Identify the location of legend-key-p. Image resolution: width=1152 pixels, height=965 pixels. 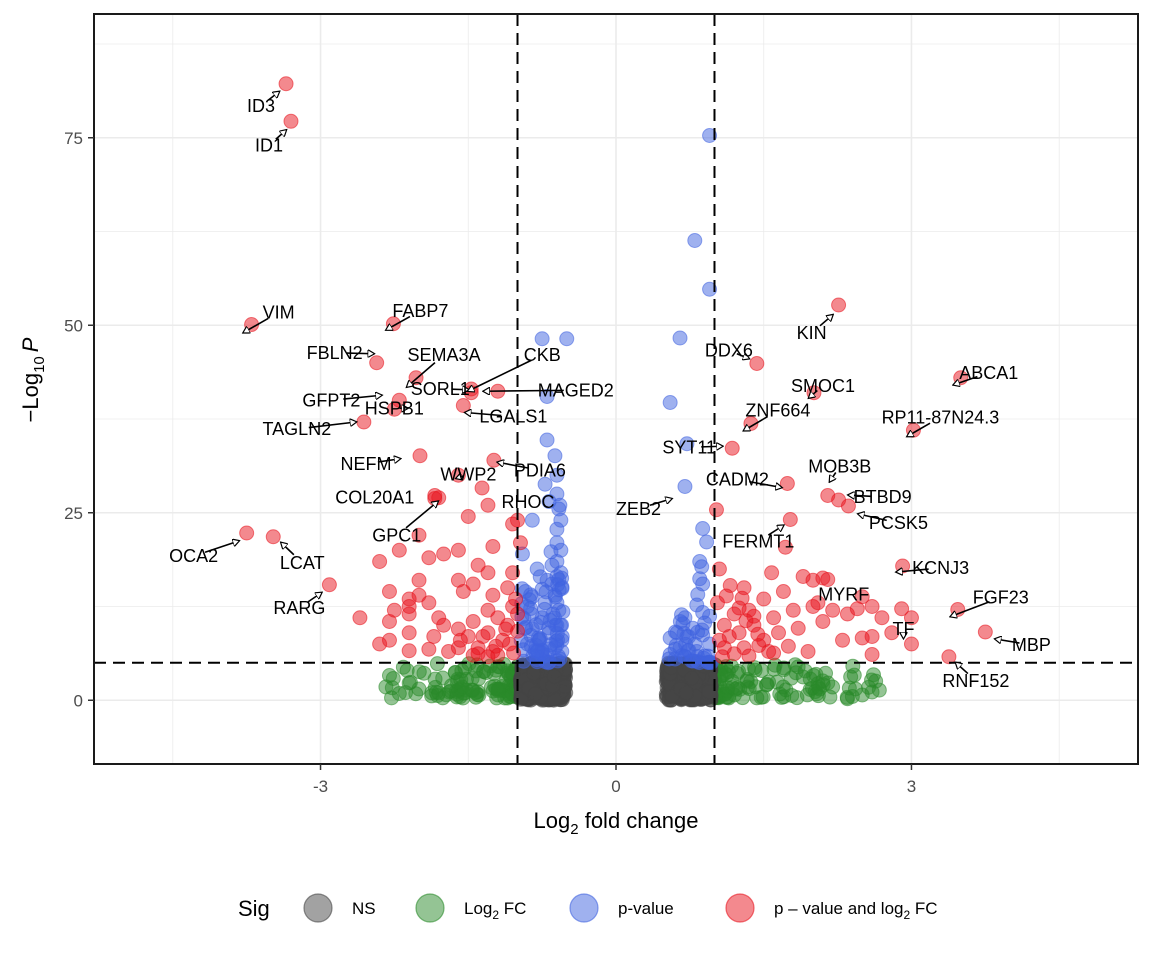
(584, 908).